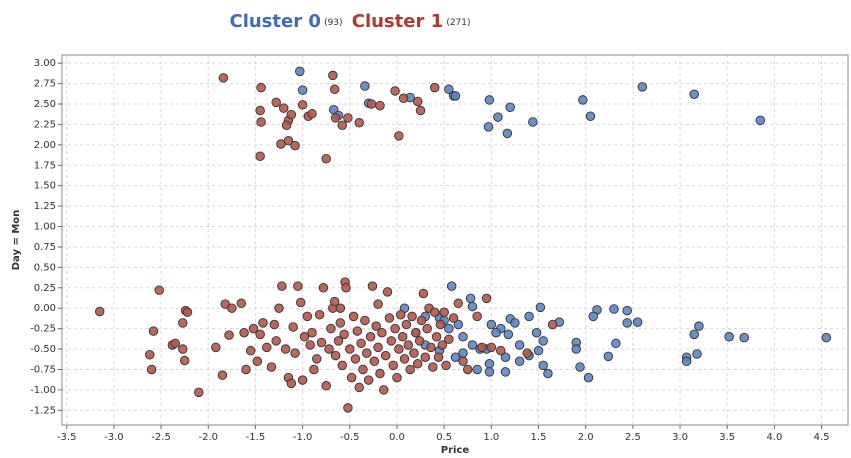 The height and width of the screenshot is (458, 851). What do you see at coordinates (333, 23) in the screenshot?
I see `legend-count: (93)` at bounding box center [333, 23].